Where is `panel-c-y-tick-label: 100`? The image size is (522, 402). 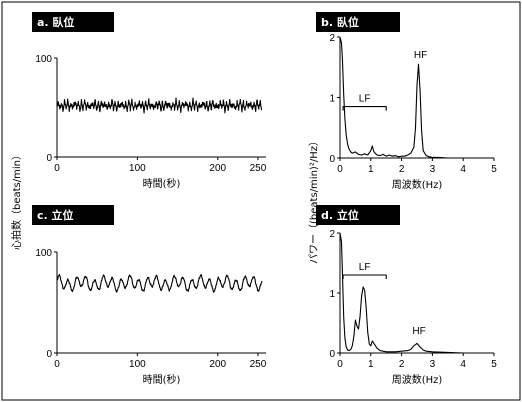
panel-c-y-tick-label: 100 is located at coordinates (43, 253).